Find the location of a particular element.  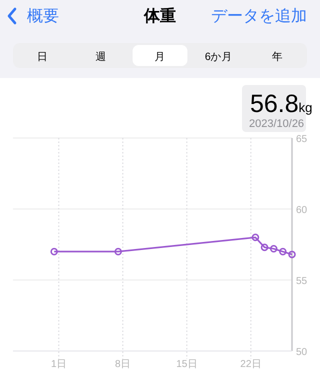

text: 6か月 is located at coordinates (218, 57).